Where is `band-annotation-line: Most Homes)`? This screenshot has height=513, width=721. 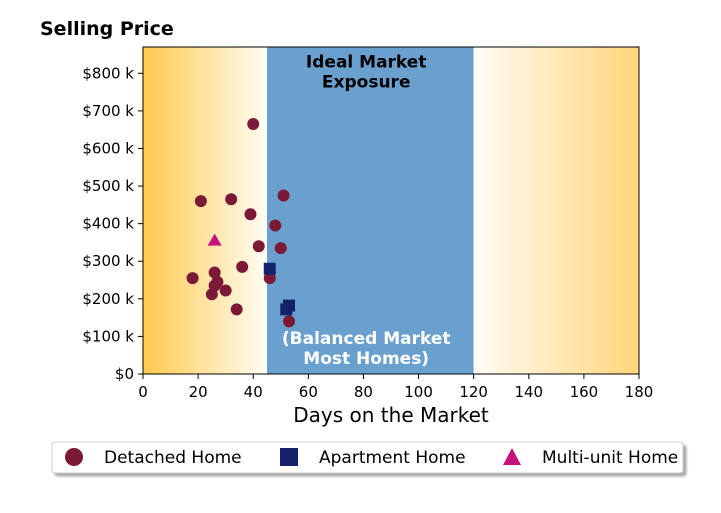 band-annotation-line: Most Homes) is located at coordinates (366, 359).